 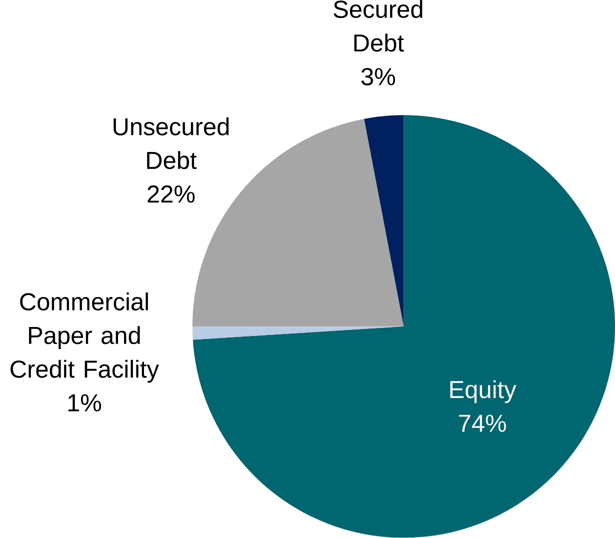 What do you see at coordinates (85, 337) in the screenshot?
I see `slice-label: Commercial Paper and Credit Facility` at bounding box center [85, 337].